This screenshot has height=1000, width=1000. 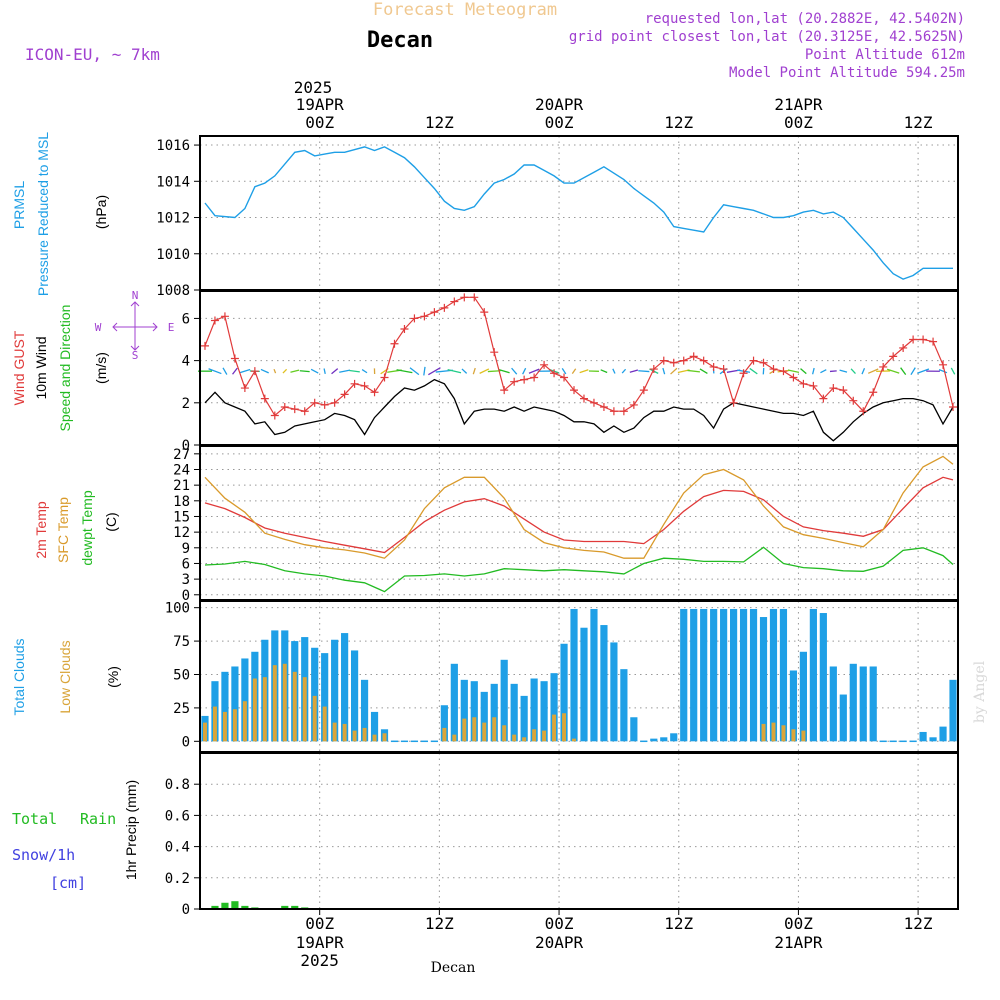 I want to click on location-title: Decan, so click(x=400, y=40).